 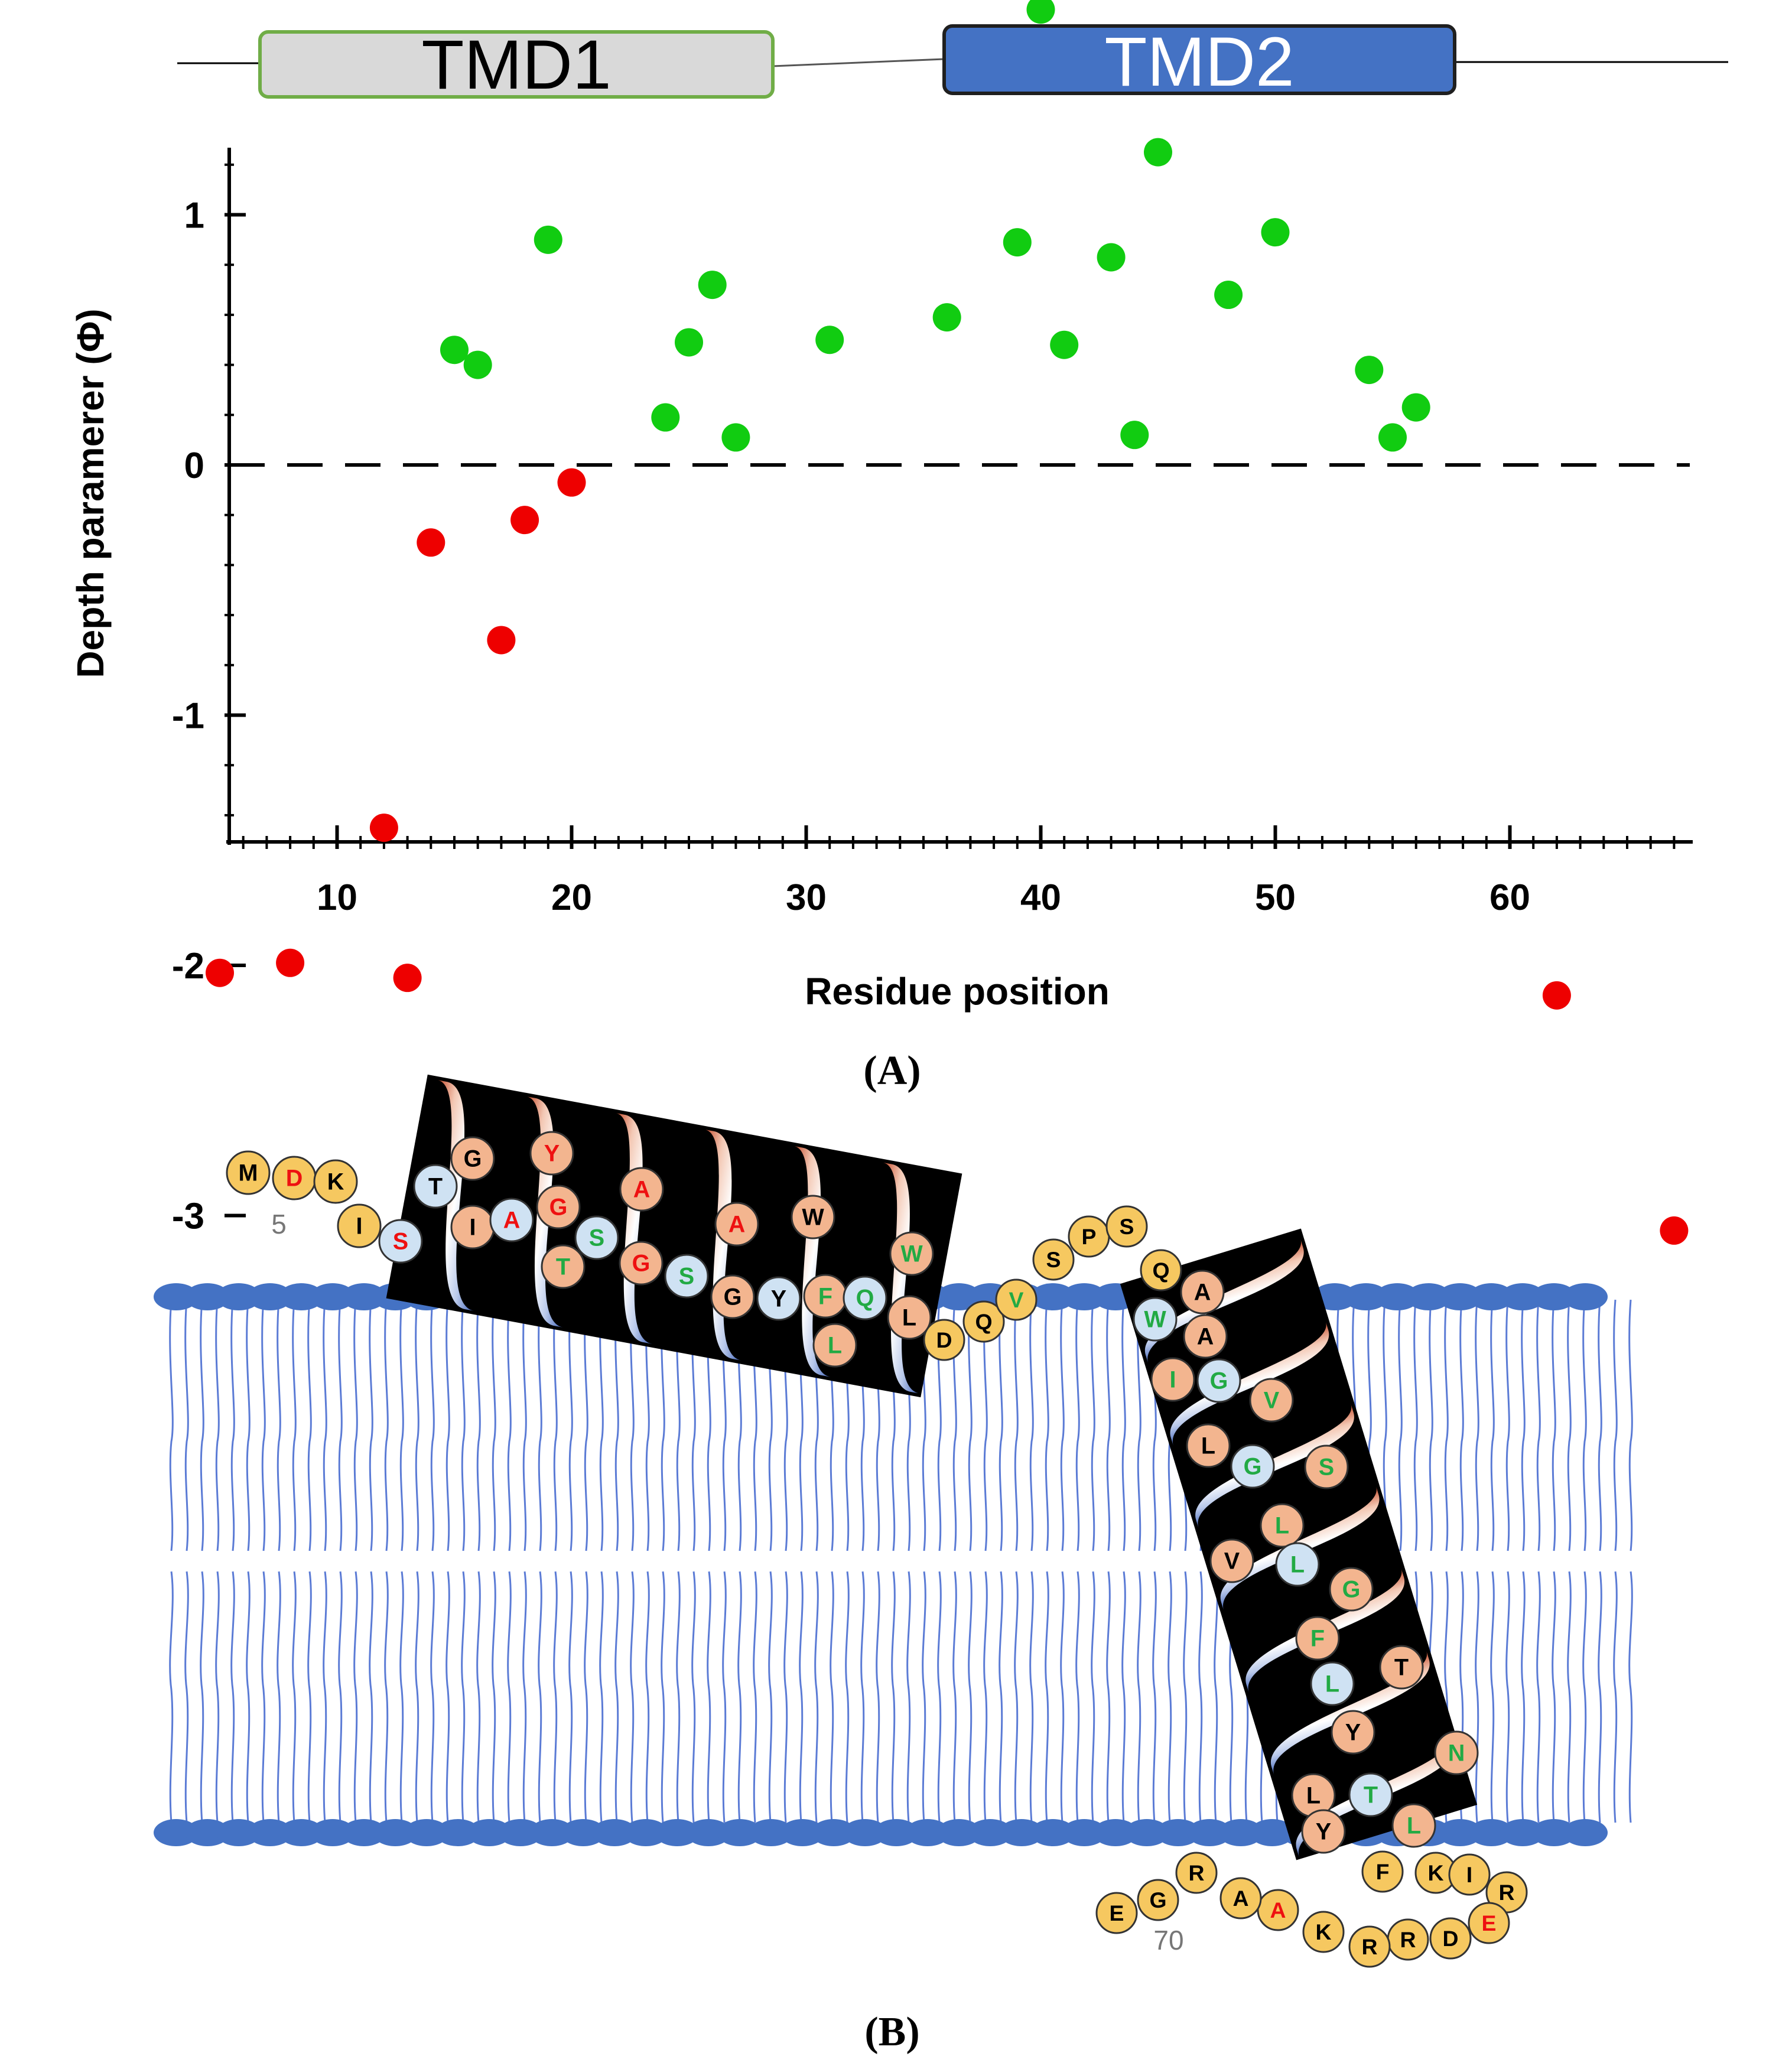 I want to click on panel-label-b: (B), so click(x=891, y=2032).